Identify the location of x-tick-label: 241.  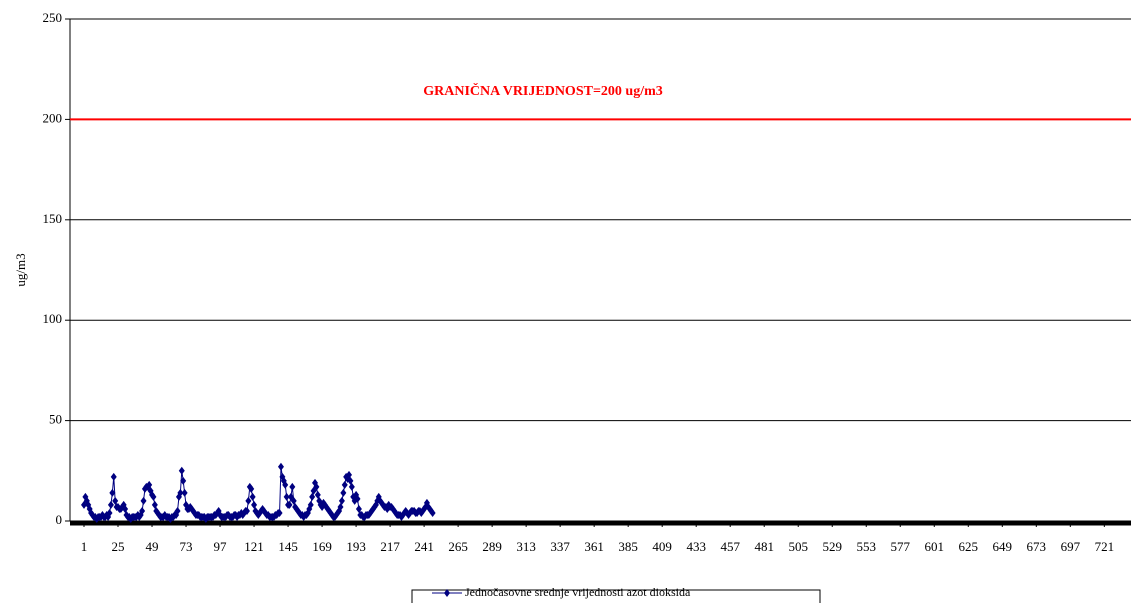
(424, 546).